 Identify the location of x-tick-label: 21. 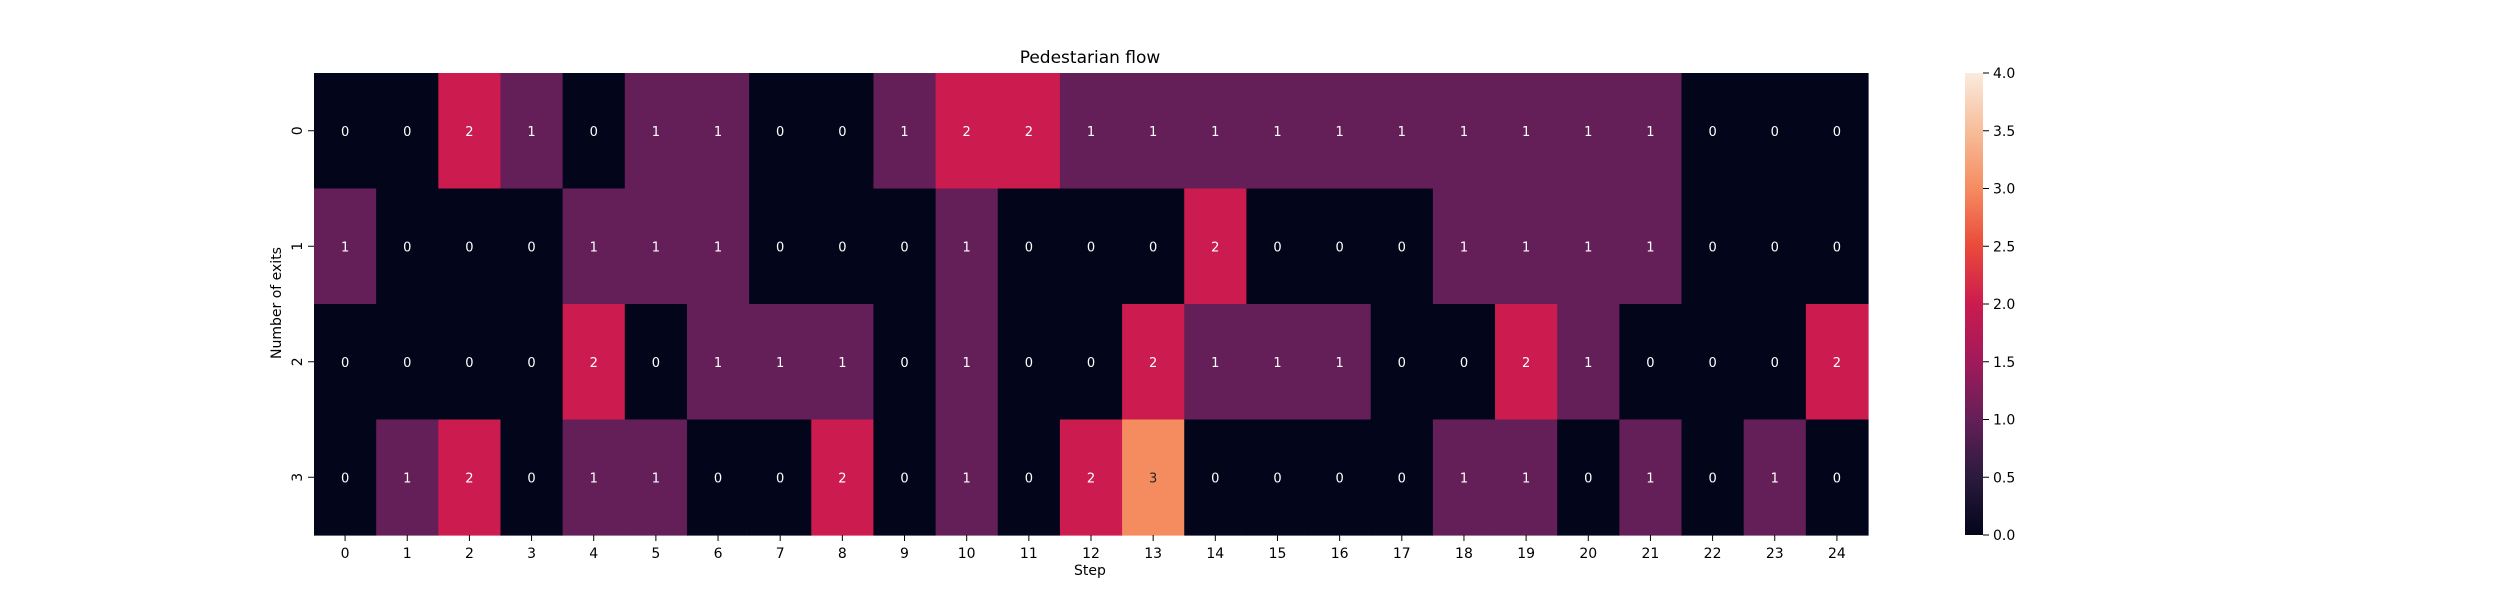
(1651, 554).